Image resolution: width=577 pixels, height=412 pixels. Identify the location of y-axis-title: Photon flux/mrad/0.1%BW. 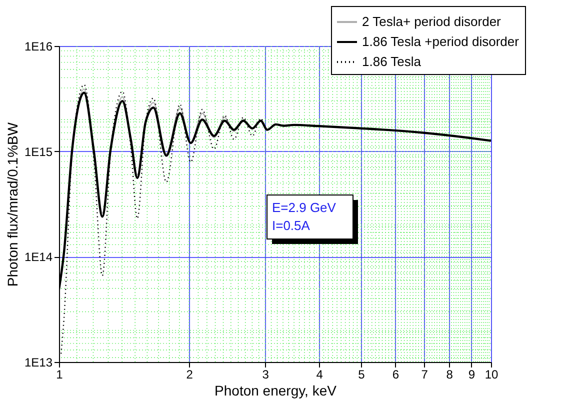
(12, 204).